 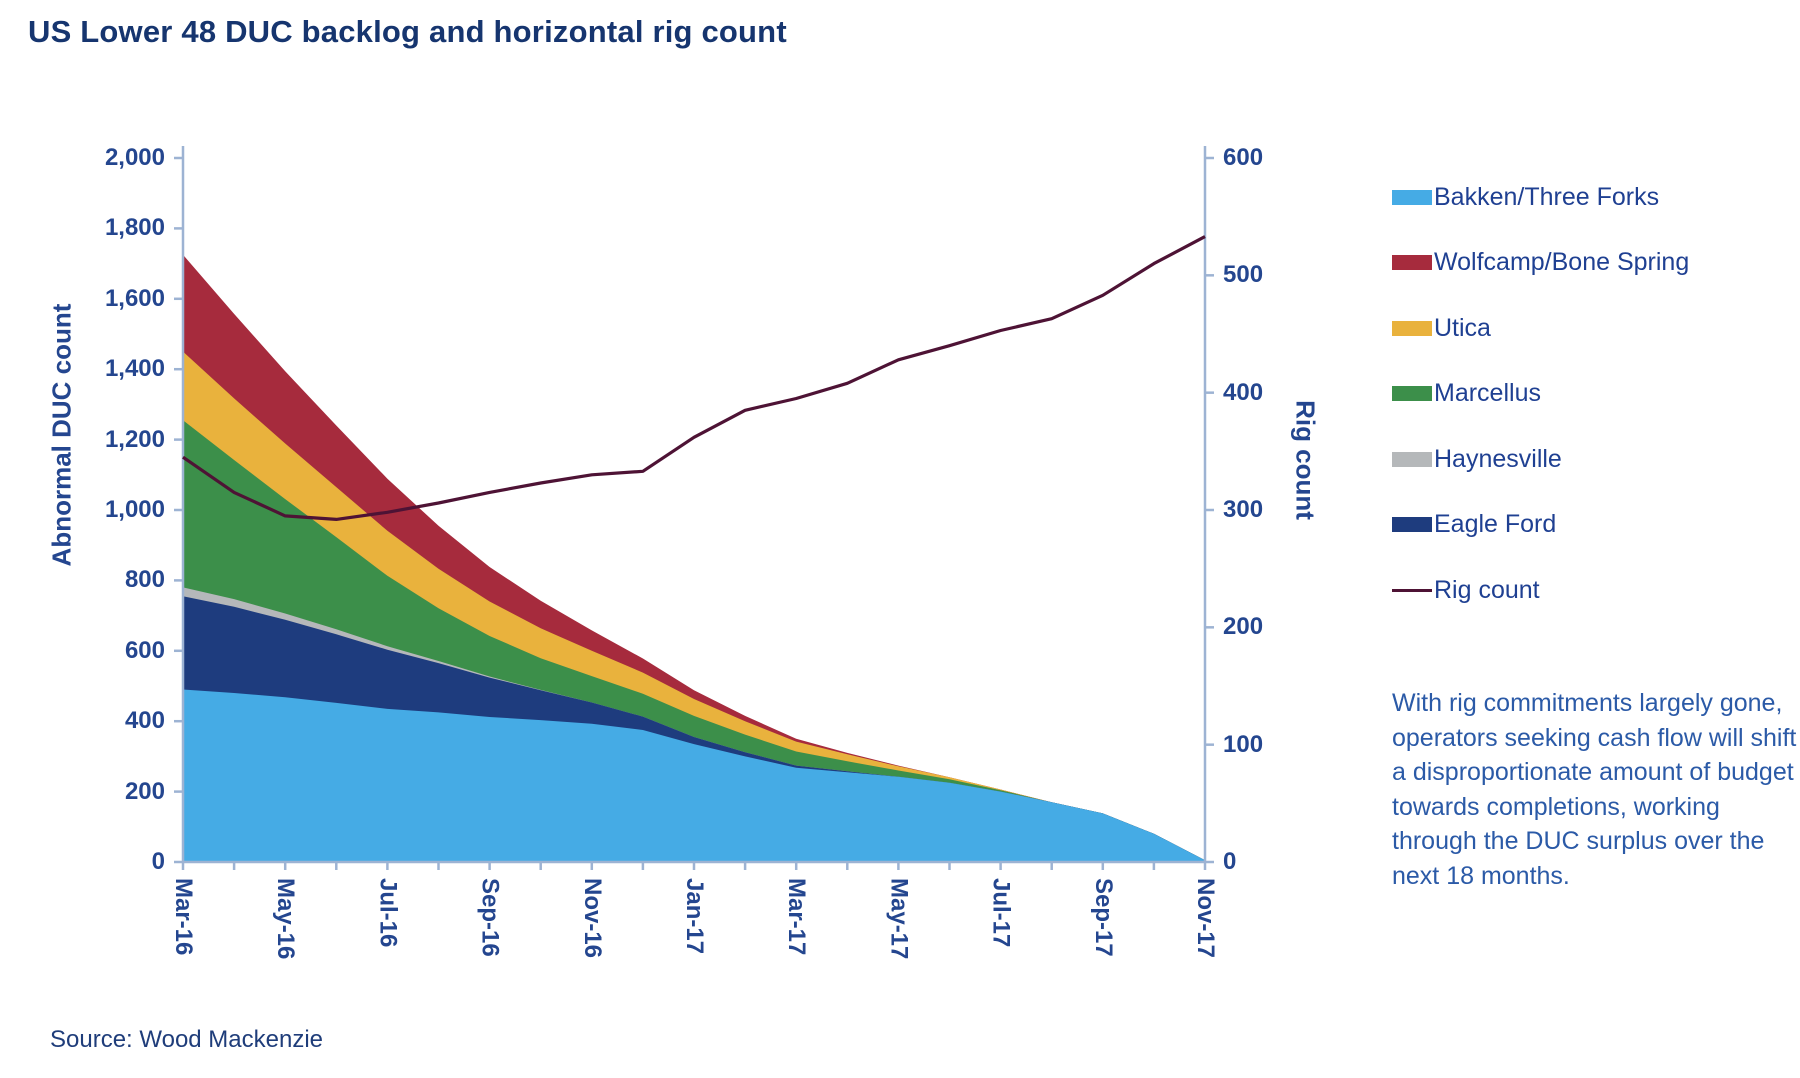 I want to click on legend-item: Bakken/Three Forks, so click(x=1525, y=197).